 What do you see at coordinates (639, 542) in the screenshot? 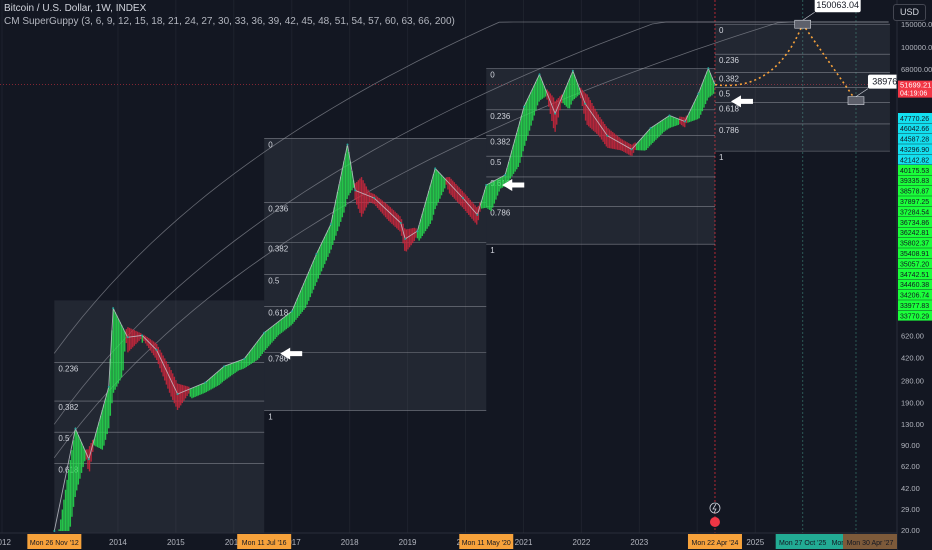
I see `time-axis-tick: 2023` at bounding box center [639, 542].